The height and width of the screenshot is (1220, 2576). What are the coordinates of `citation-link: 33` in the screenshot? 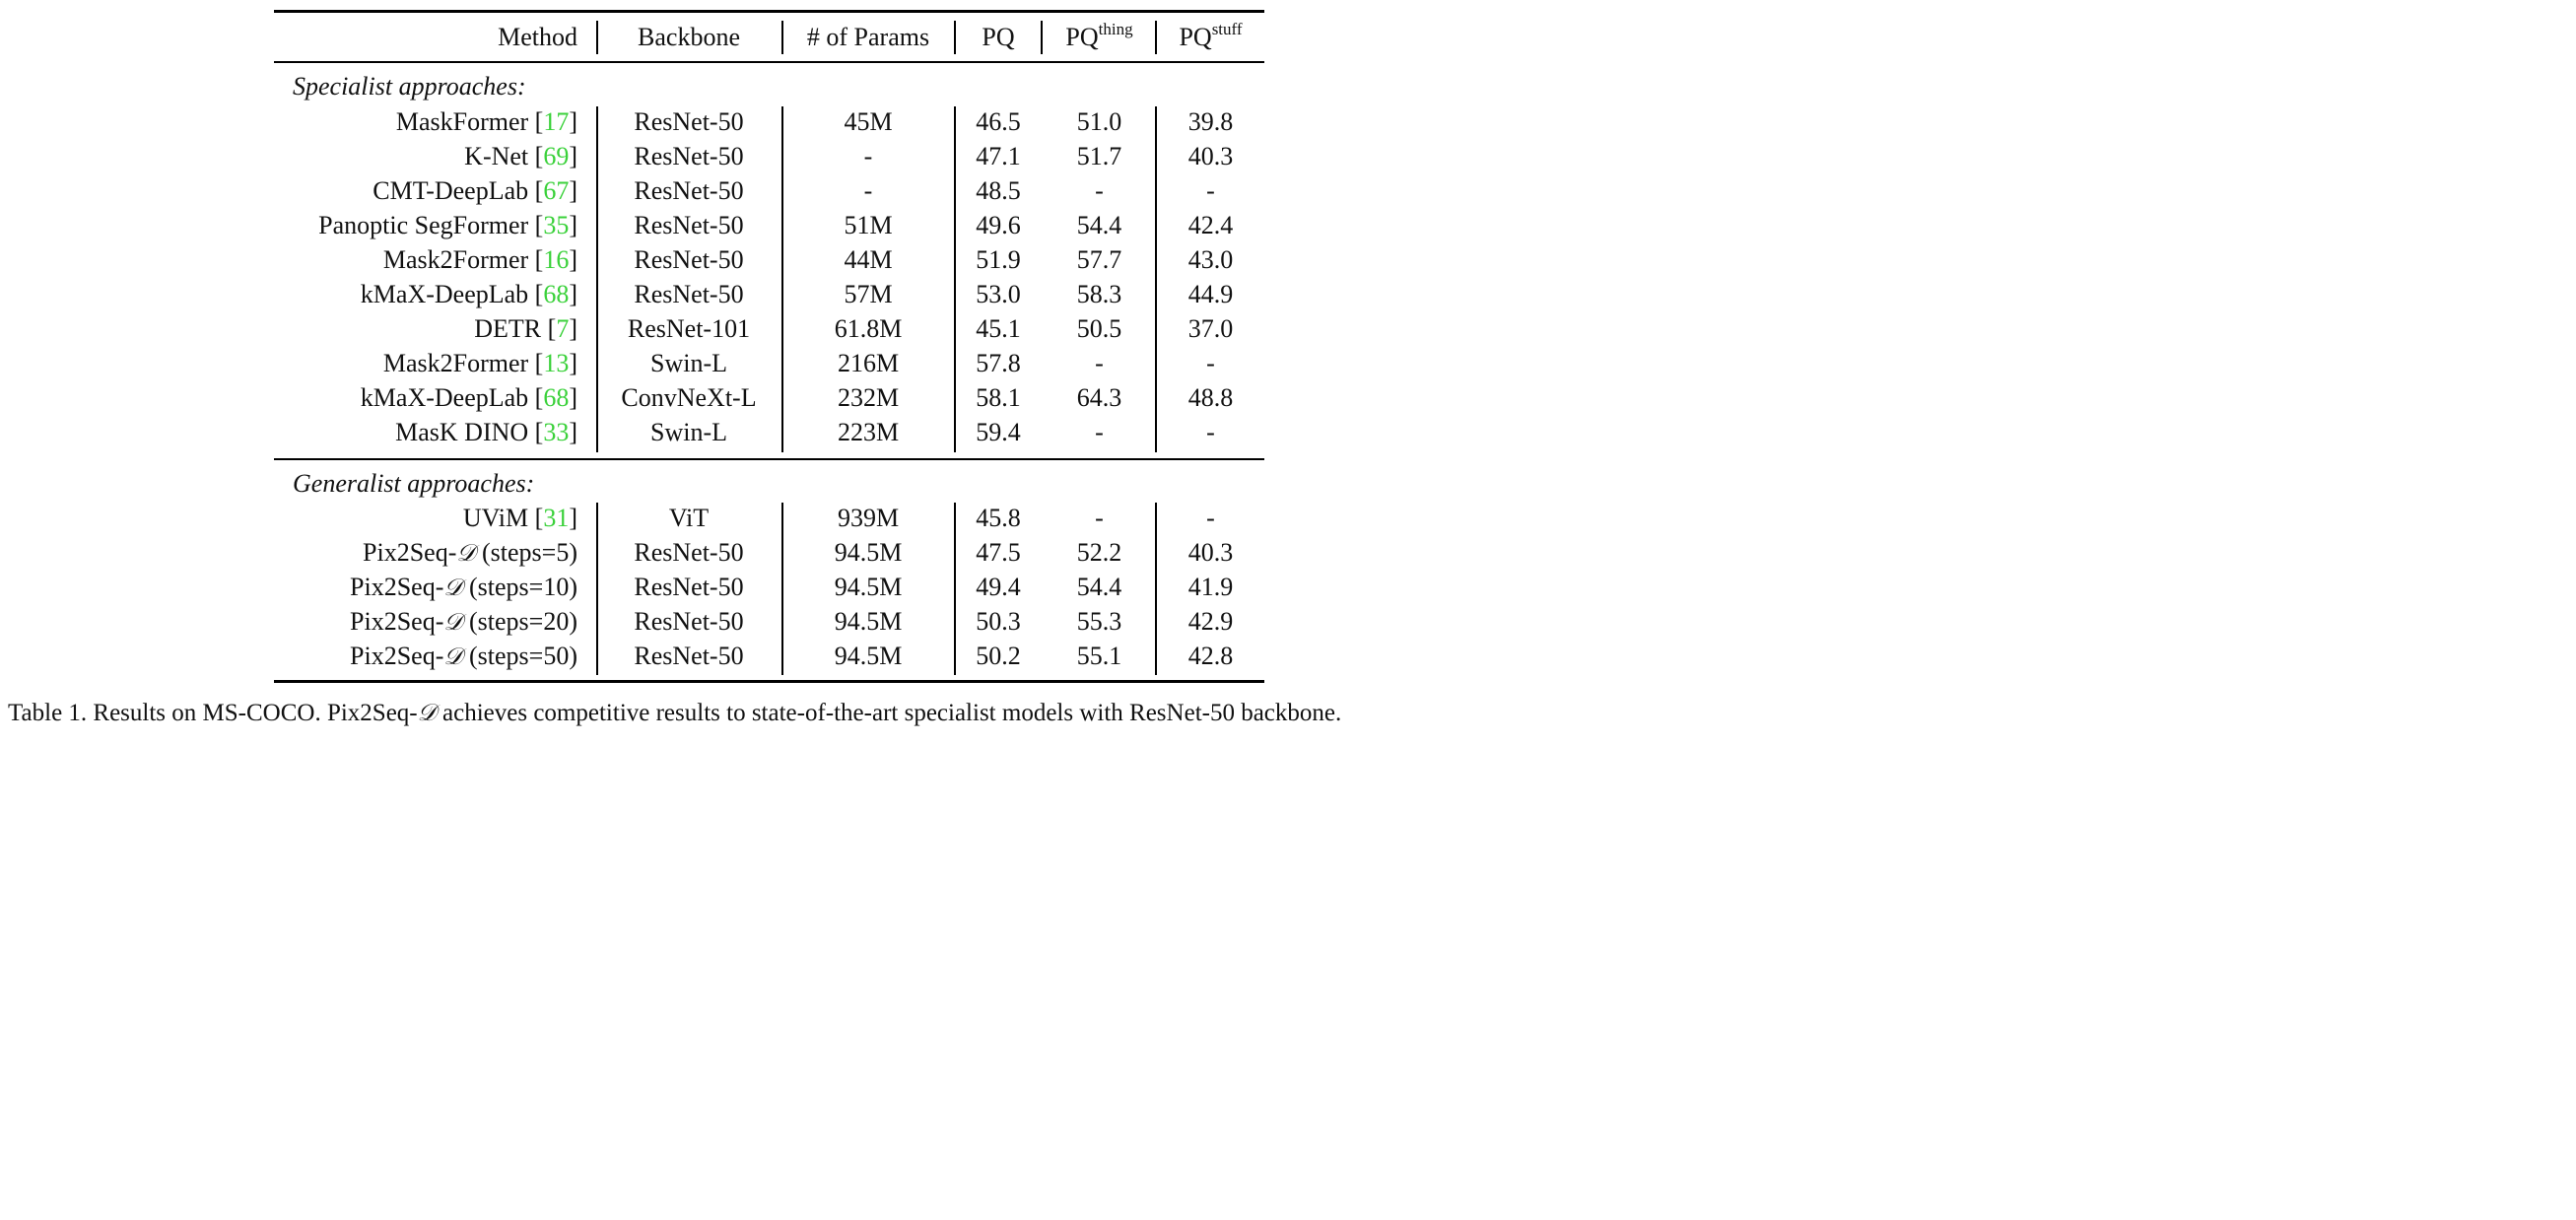 It's located at (556, 432).